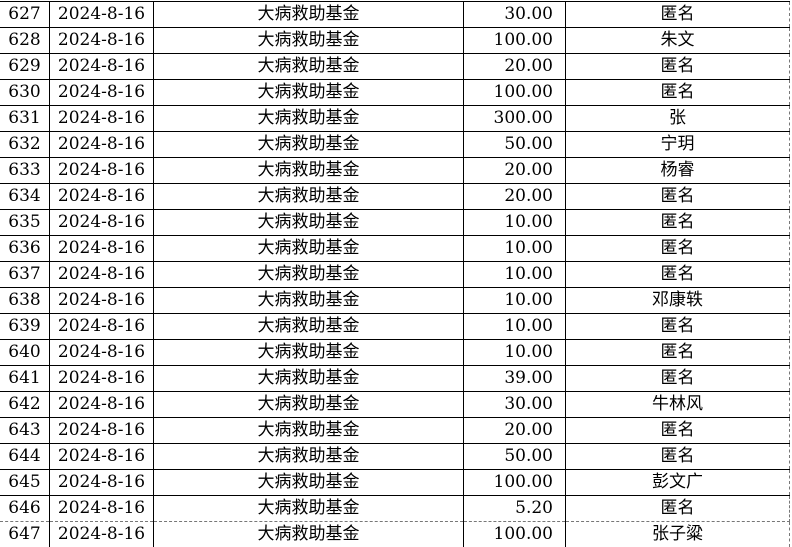 The height and width of the screenshot is (547, 792). What do you see at coordinates (678, 483) in the screenshot?
I see `donor-cell: 彭文广` at bounding box center [678, 483].